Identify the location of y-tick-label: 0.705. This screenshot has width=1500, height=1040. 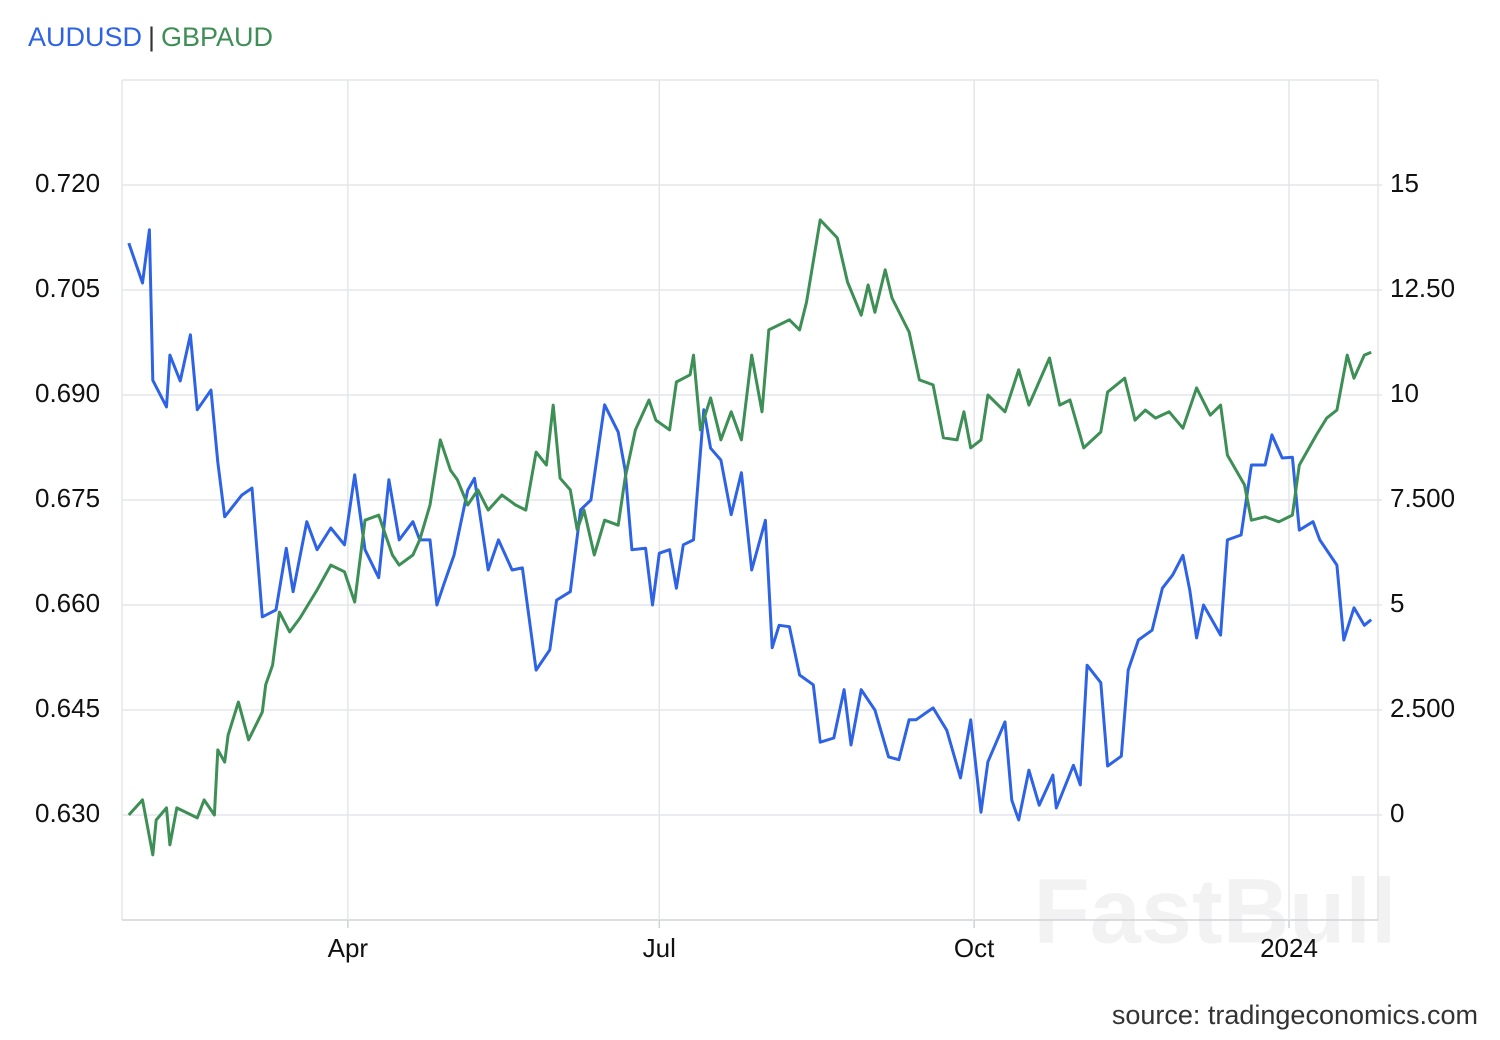
(67, 288).